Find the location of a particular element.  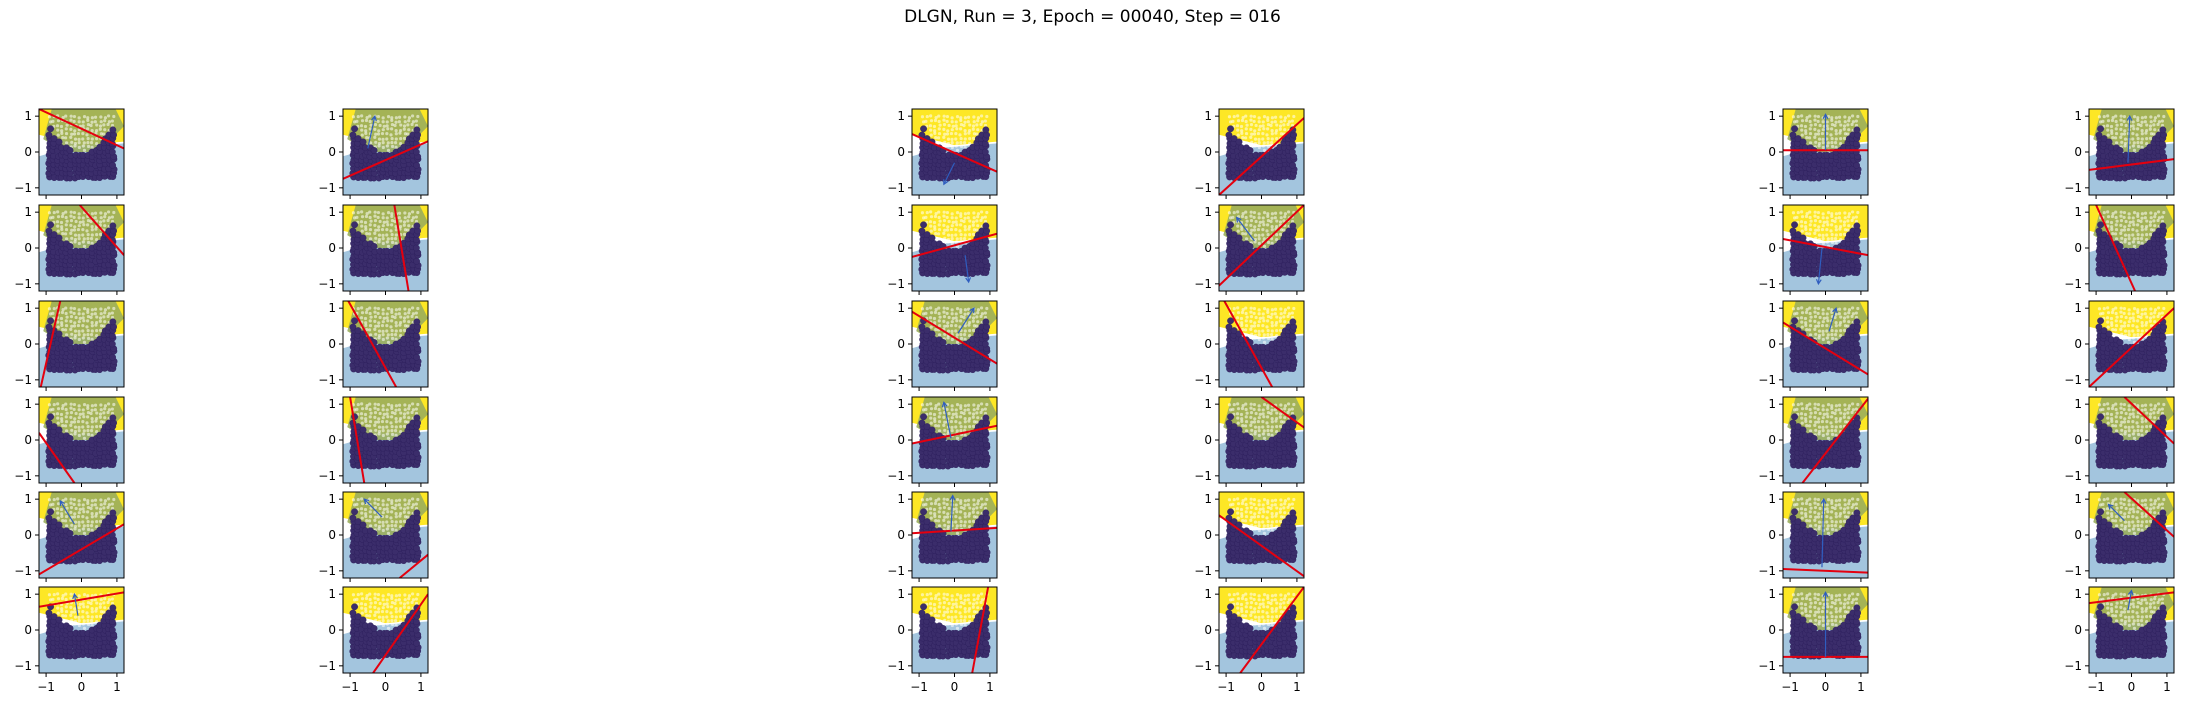

subplot: −101 is located at coordinates (1249, 345).